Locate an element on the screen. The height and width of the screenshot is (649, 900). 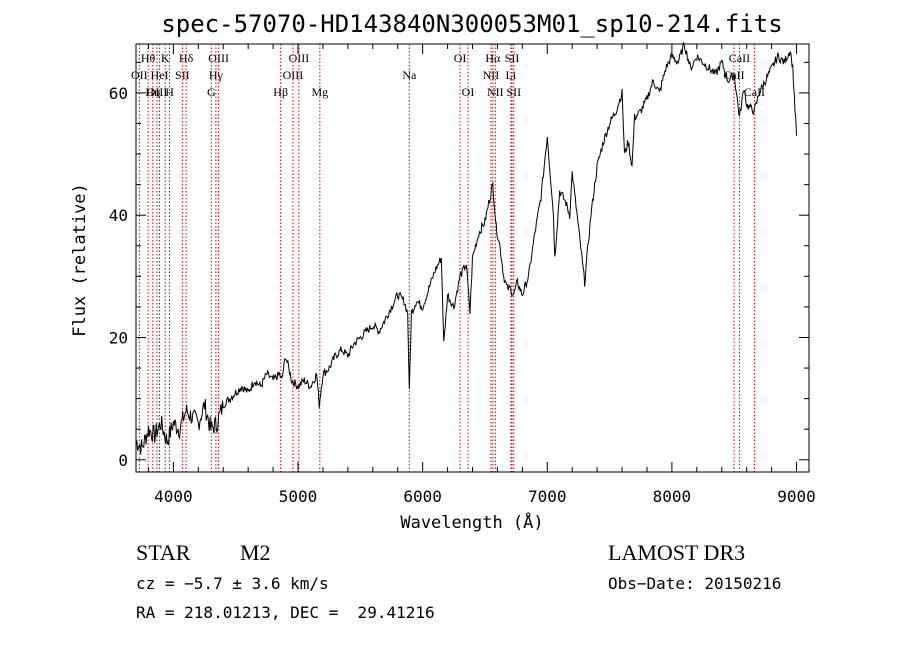
line-marker-label: Hβ is located at coordinates (280, 92).